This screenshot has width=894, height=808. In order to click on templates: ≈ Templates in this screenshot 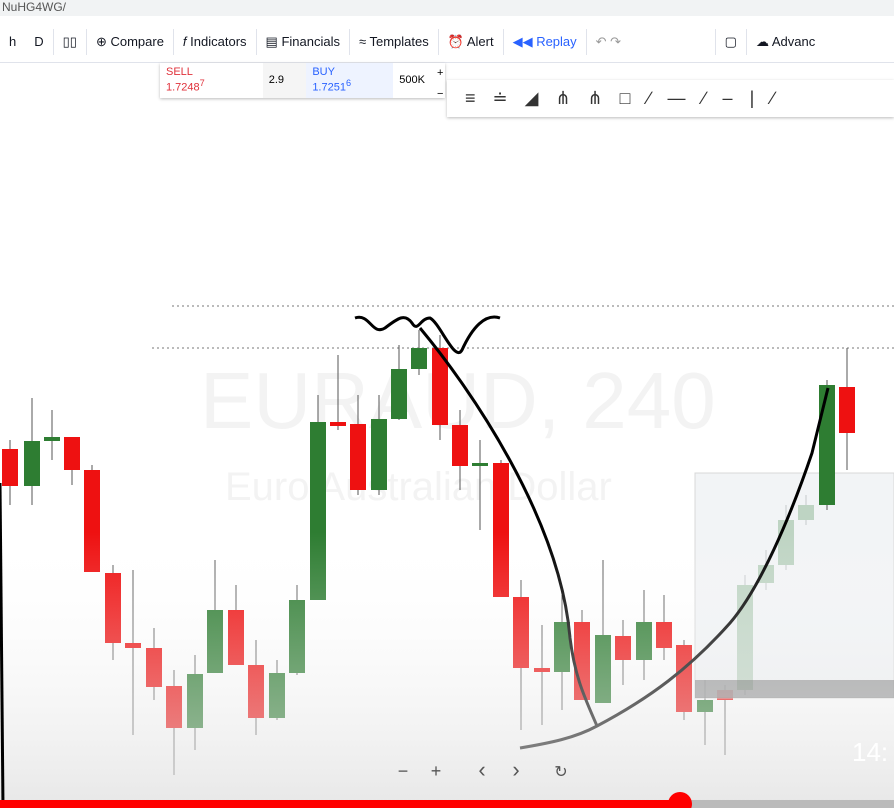, I will do `click(394, 42)`.